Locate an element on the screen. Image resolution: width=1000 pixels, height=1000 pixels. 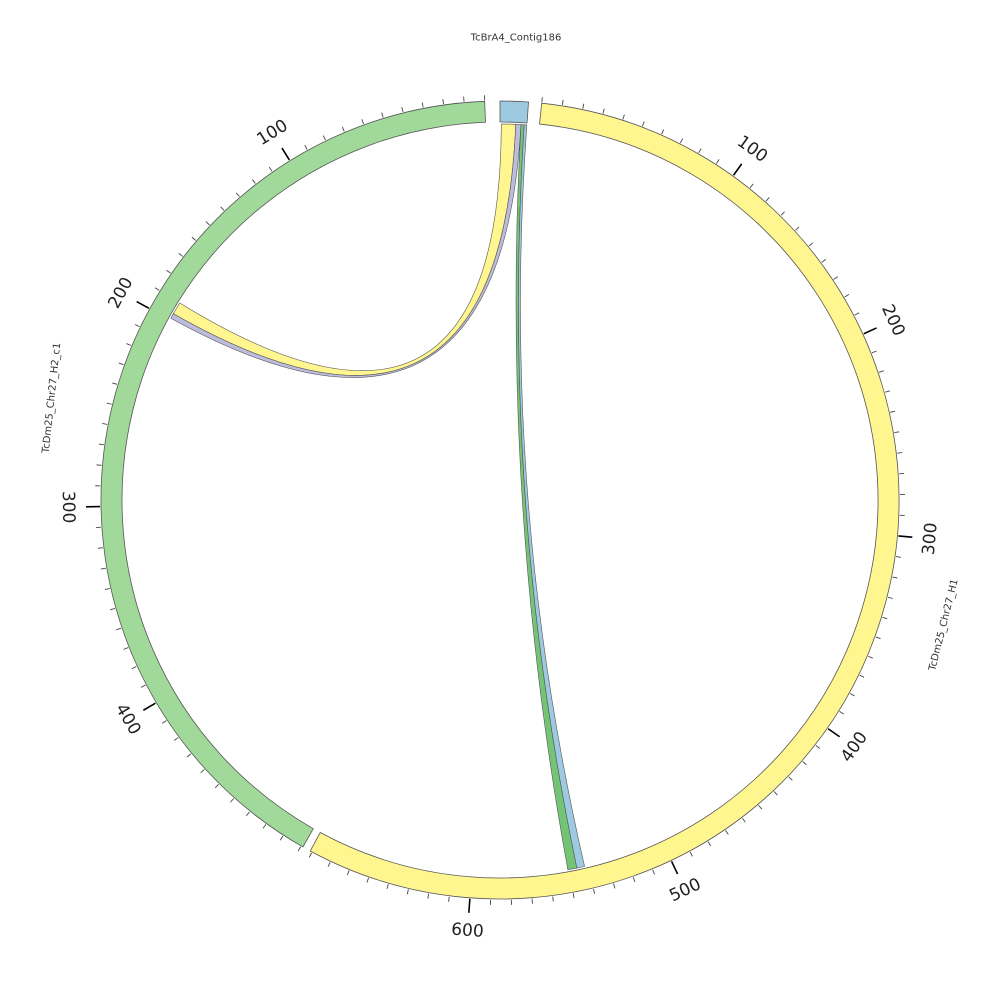
tick-label-h2-300: 300 is located at coordinates (68, 507).